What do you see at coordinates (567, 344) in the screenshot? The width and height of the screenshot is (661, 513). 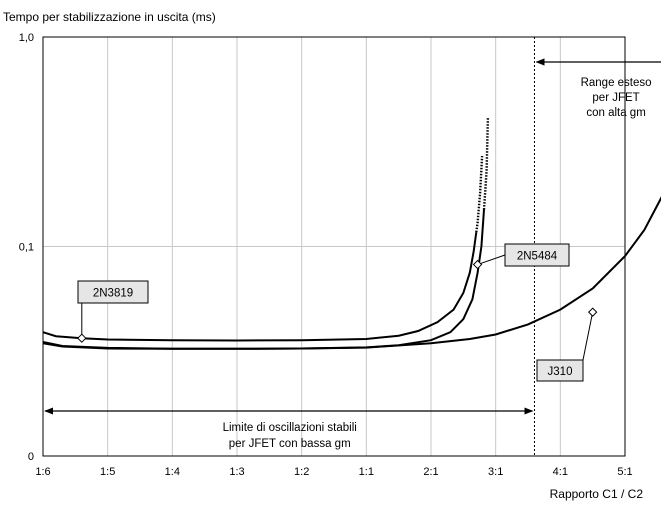 I see `callout-j310: J310` at bounding box center [567, 344].